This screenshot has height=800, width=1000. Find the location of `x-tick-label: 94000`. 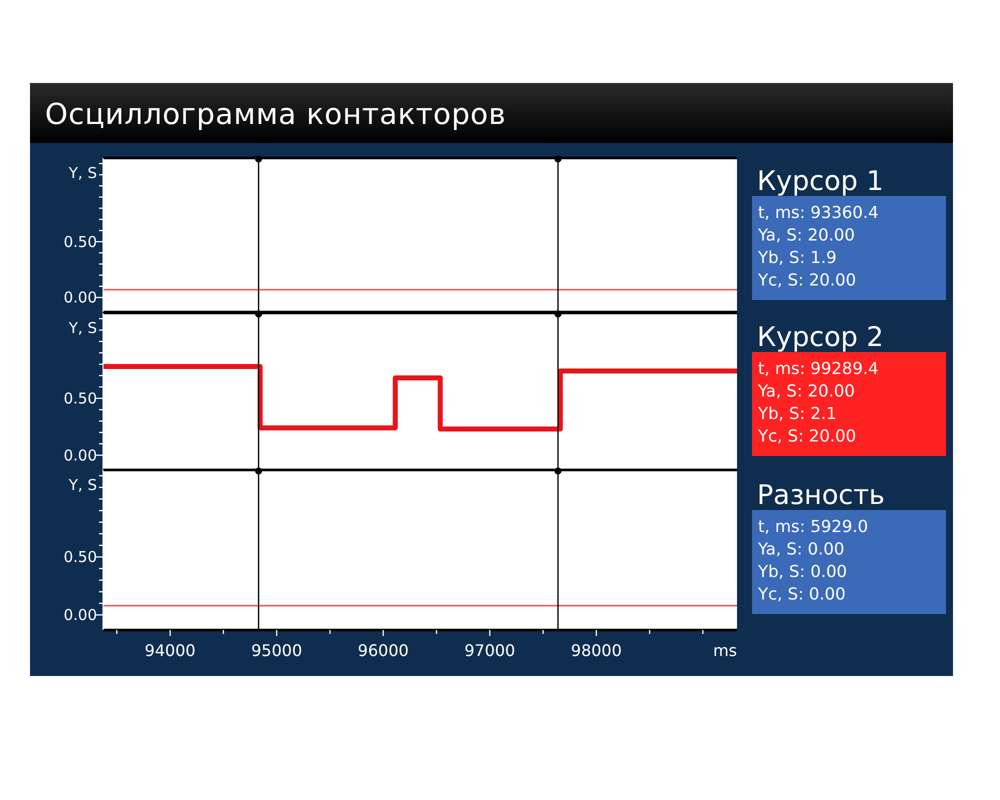

x-tick-label: 94000 is located at coordinates (170, 650).